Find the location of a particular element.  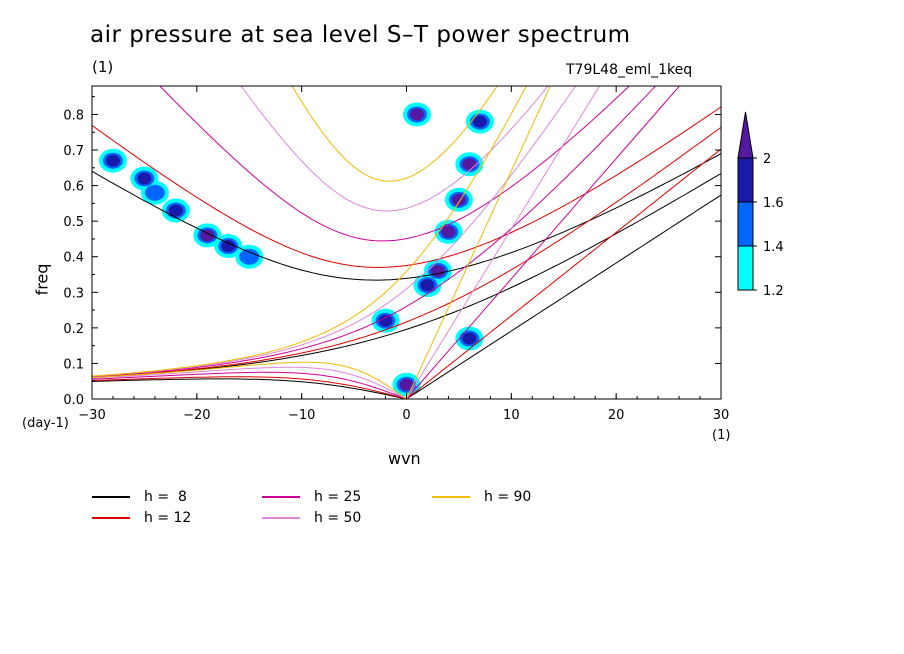

y-tick-label: 0.6 is located at coordinates (73, 187).